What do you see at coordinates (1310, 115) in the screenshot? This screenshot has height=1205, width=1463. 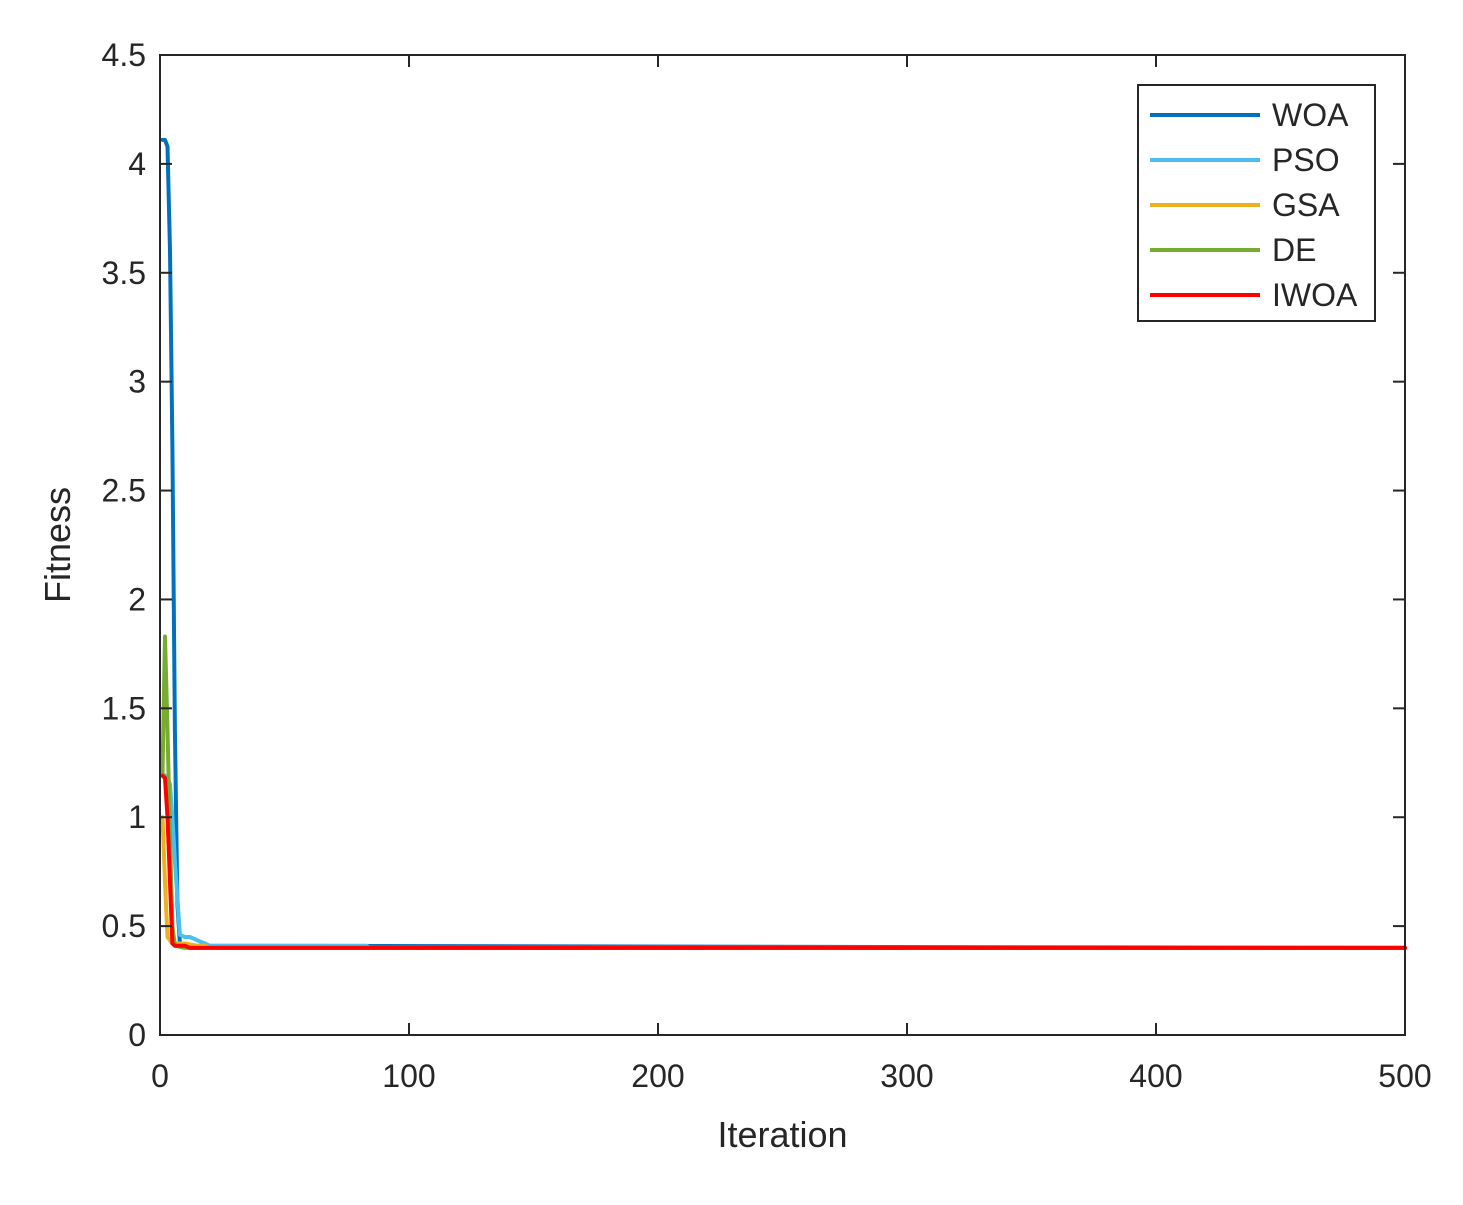 I see `legend-label-woa: WOA` at bounding box center [1310, 115].